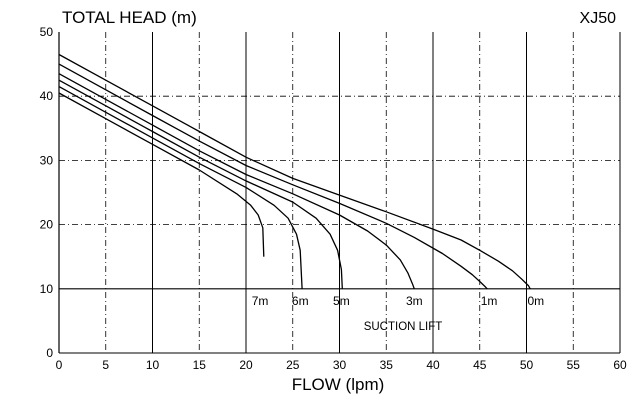 This screenshot has height=401, width=640. Describe the element at coordinates (300, 301) in the screenshot. I see `series-label-6m: 6m` at that location.